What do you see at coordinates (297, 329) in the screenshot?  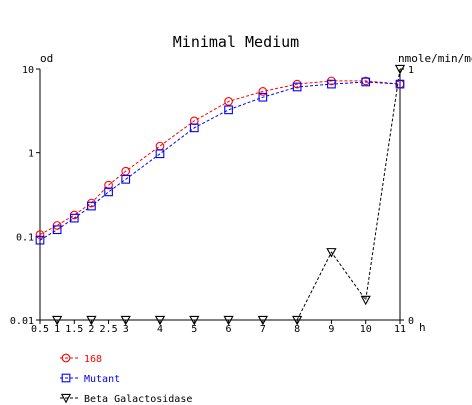 I see `x-tick-label: 8` at bounding box center [297, 329].